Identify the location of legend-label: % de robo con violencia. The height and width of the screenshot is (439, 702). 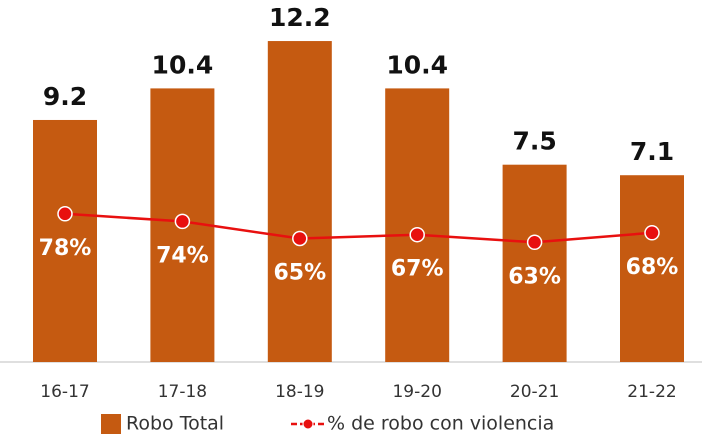
(440, 424).